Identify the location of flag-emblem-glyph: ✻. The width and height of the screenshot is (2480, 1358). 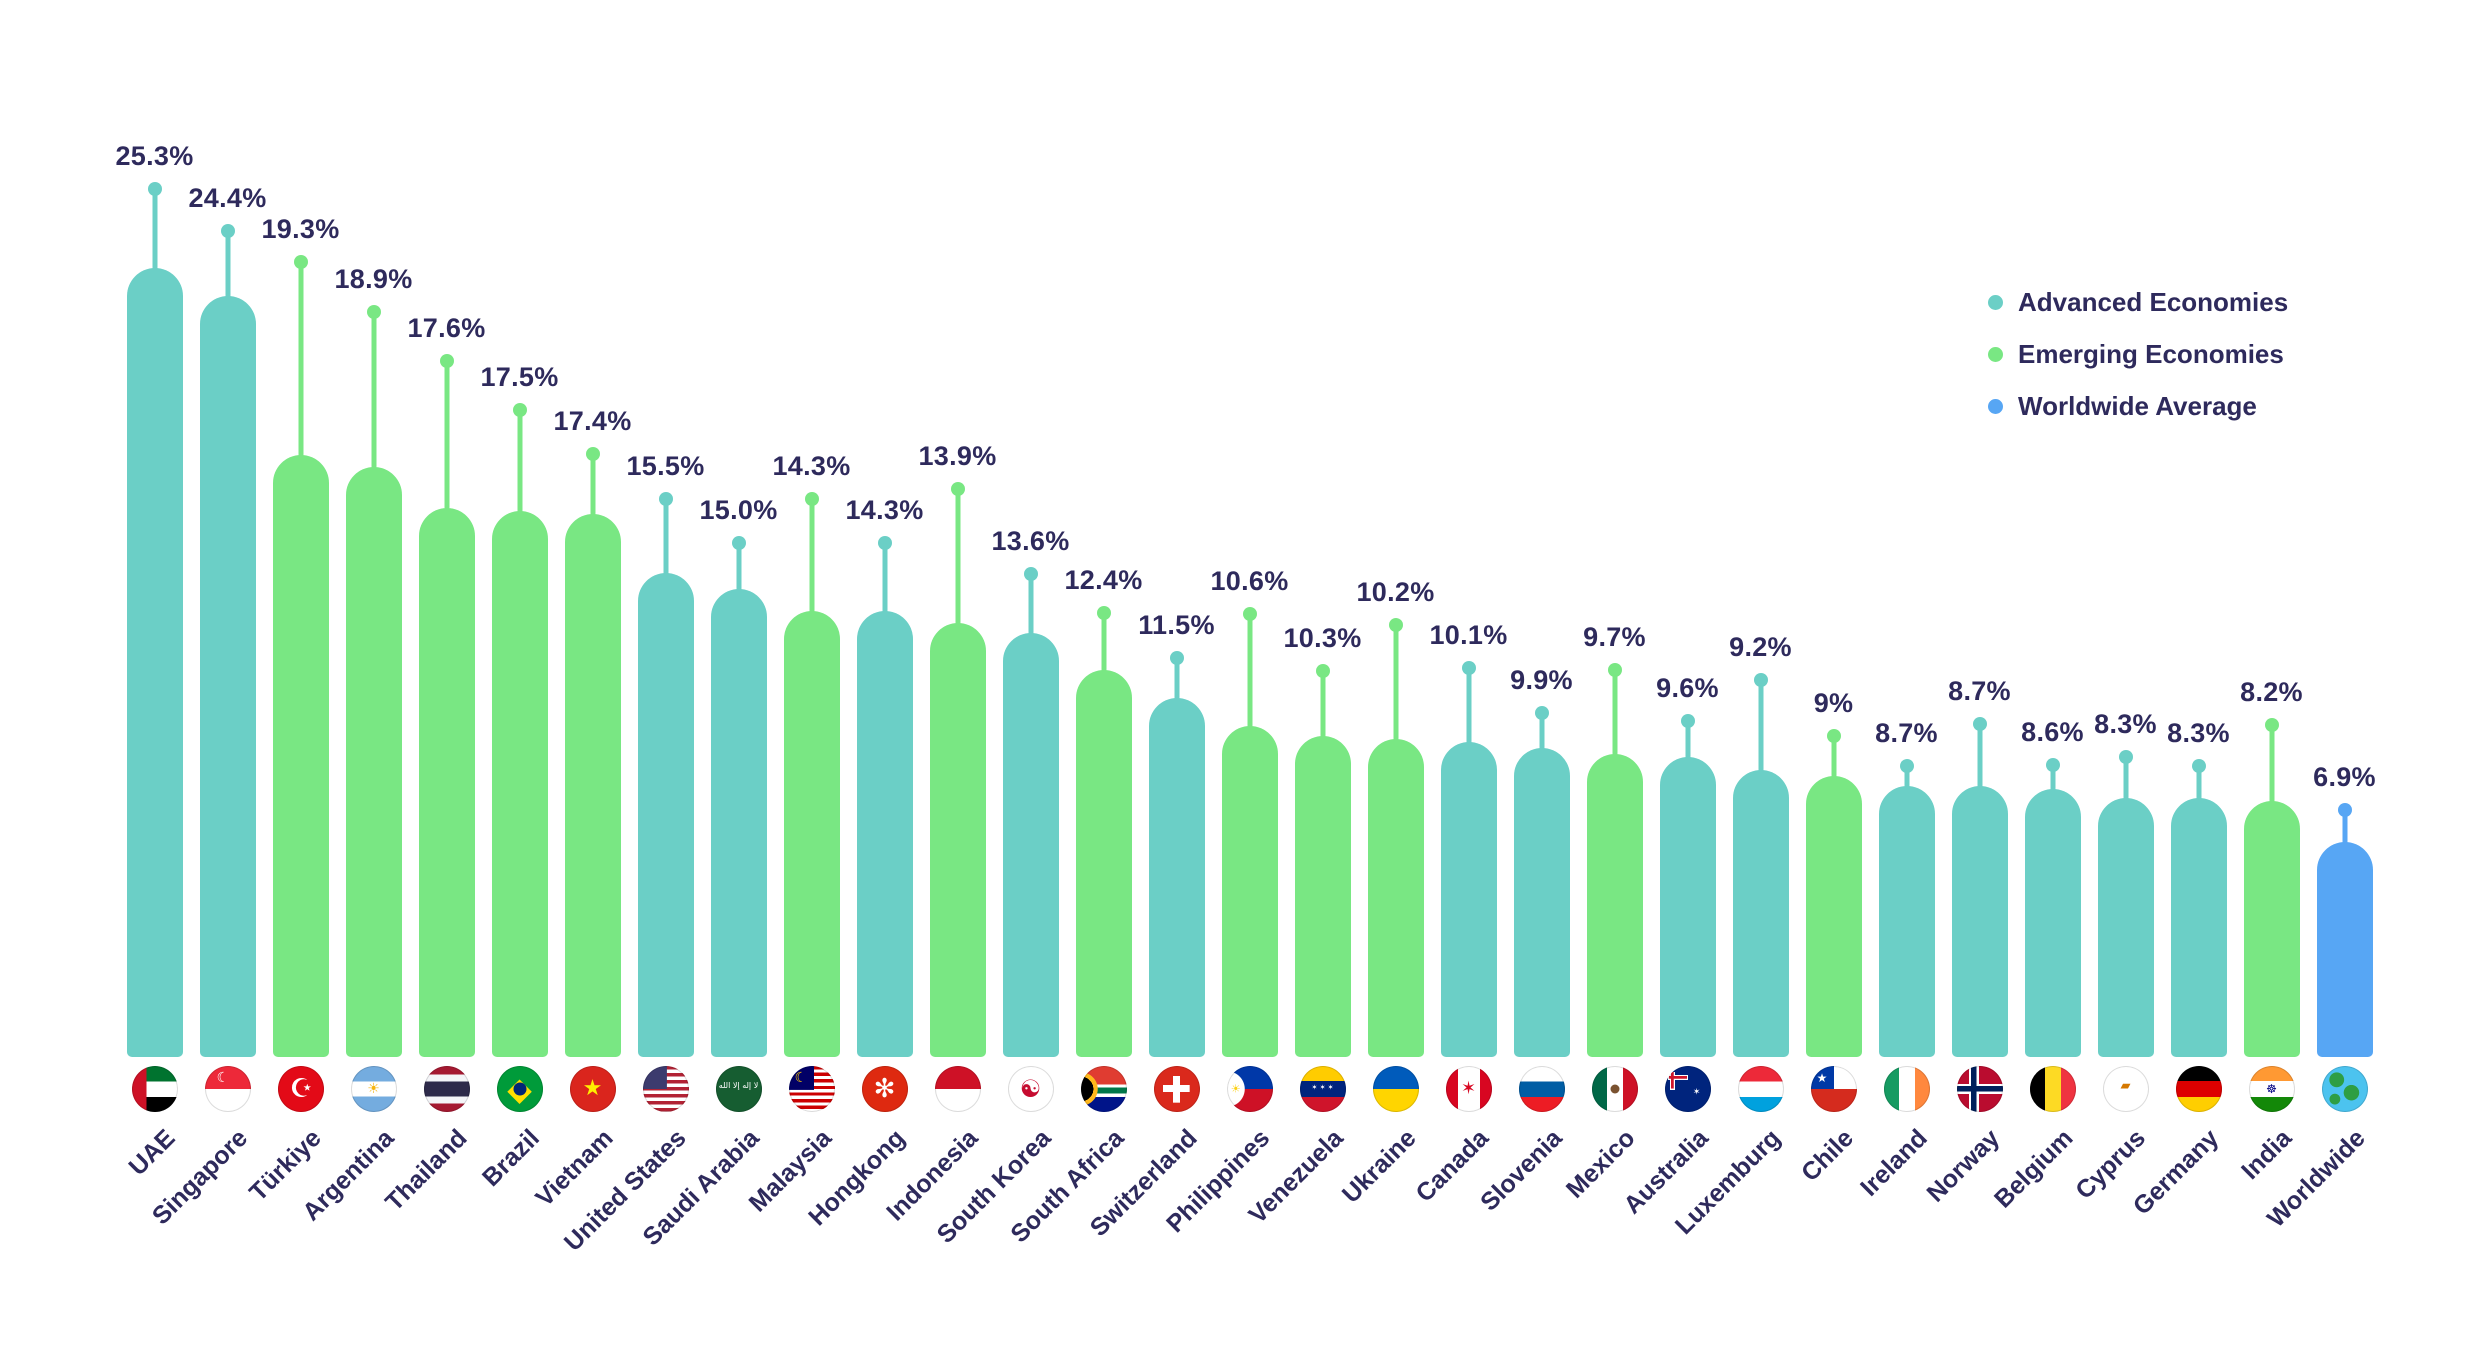
(884, 1089).